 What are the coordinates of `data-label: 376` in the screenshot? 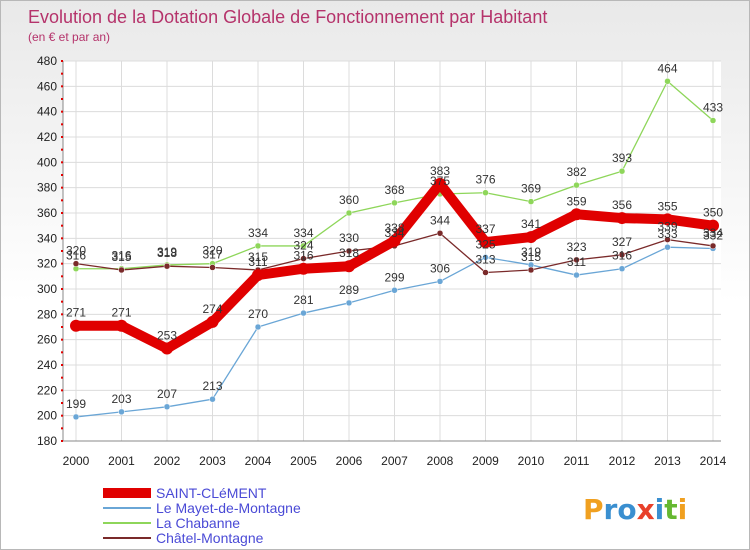 It's located at (485, 180).